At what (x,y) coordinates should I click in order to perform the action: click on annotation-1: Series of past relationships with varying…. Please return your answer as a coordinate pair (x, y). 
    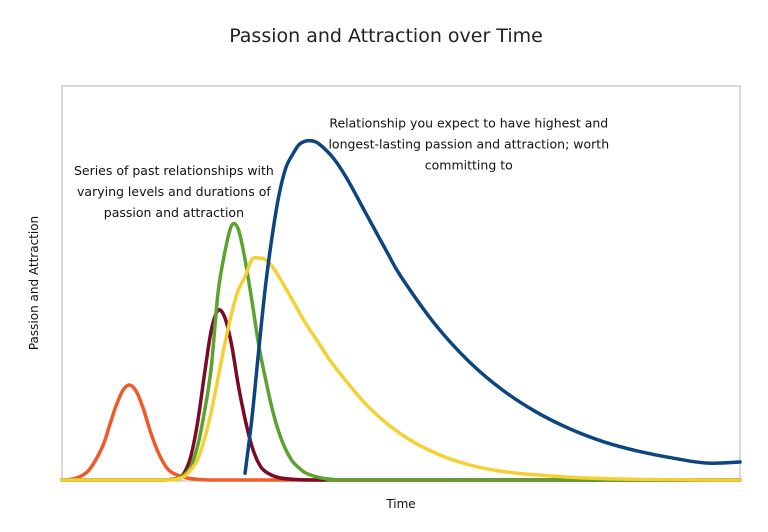
    Looking at the image, I should click on (174, 191).